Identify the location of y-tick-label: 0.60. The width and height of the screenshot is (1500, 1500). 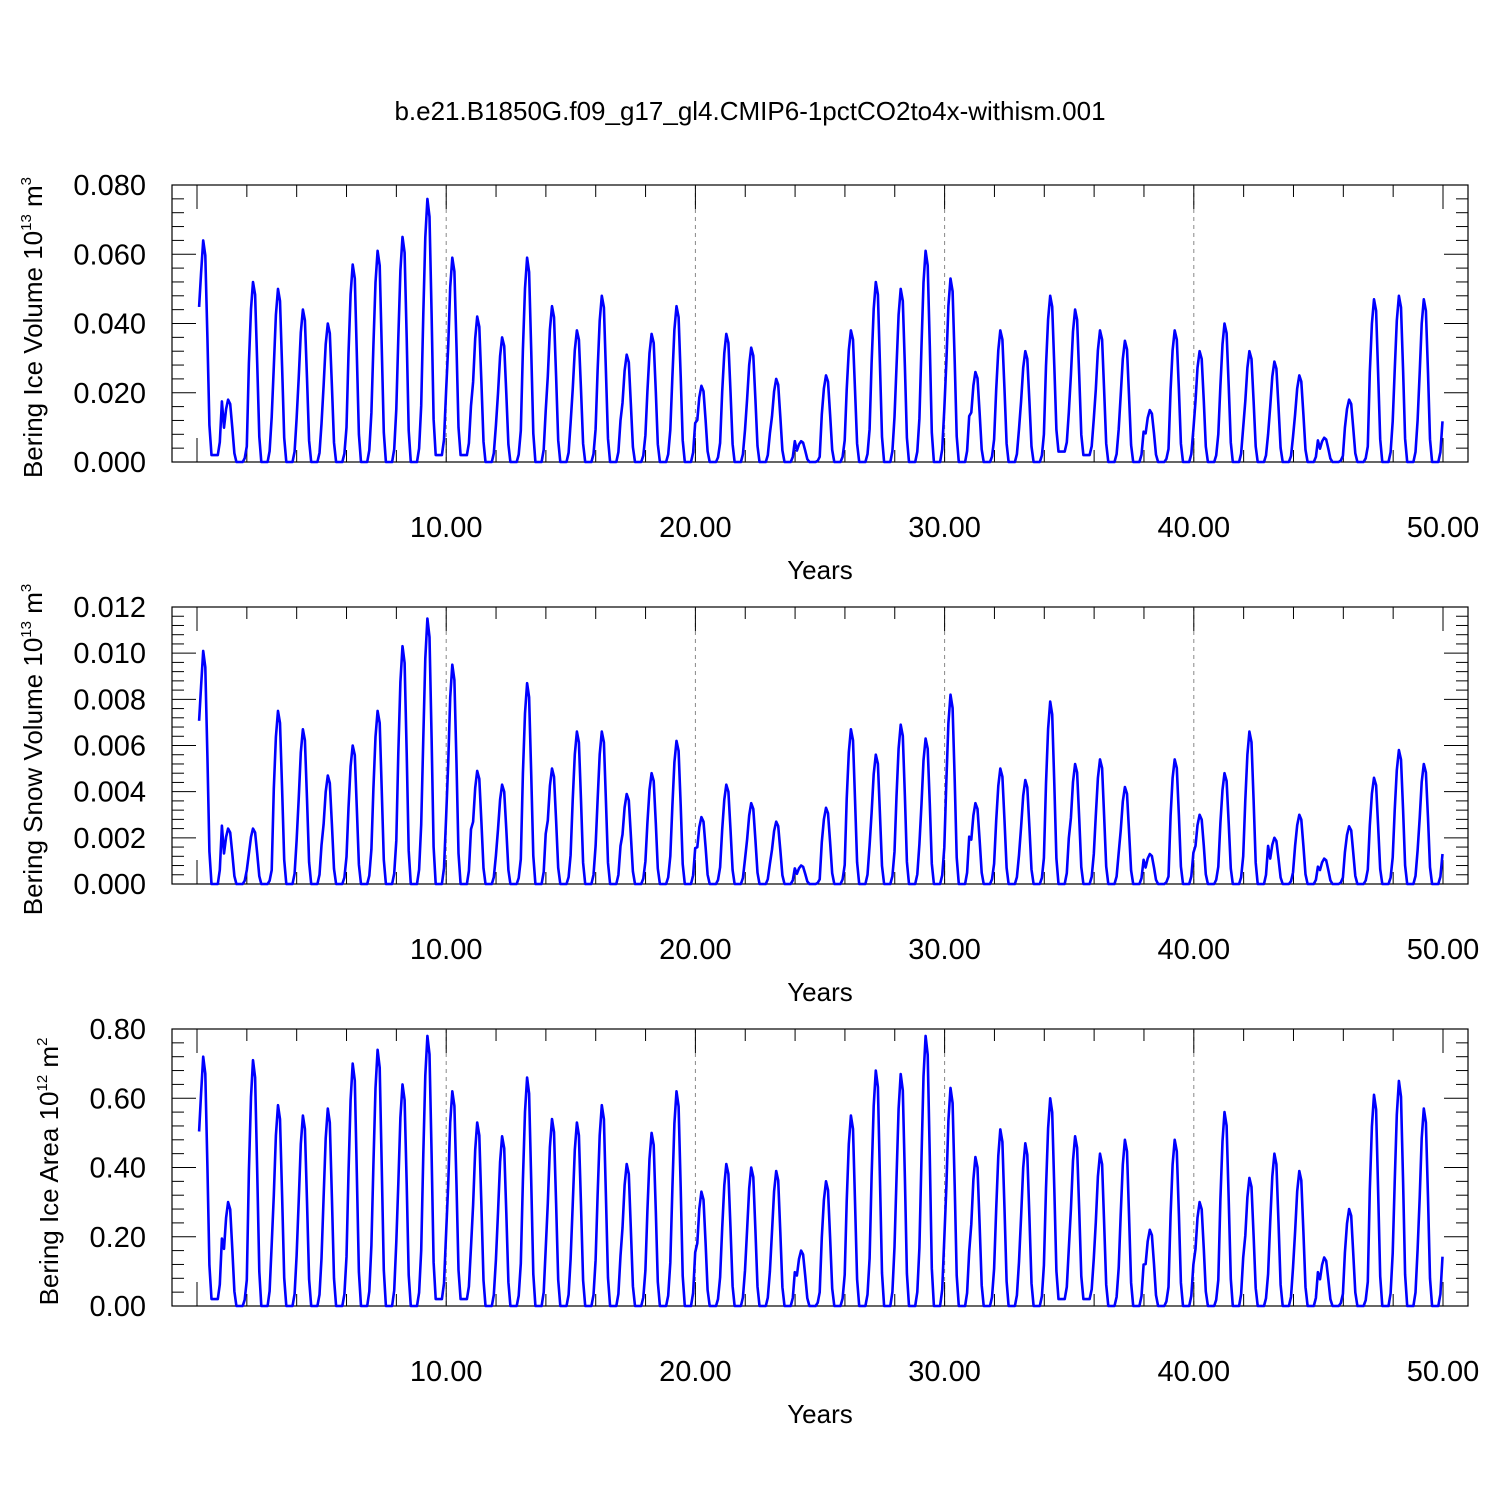
(118, 1099).